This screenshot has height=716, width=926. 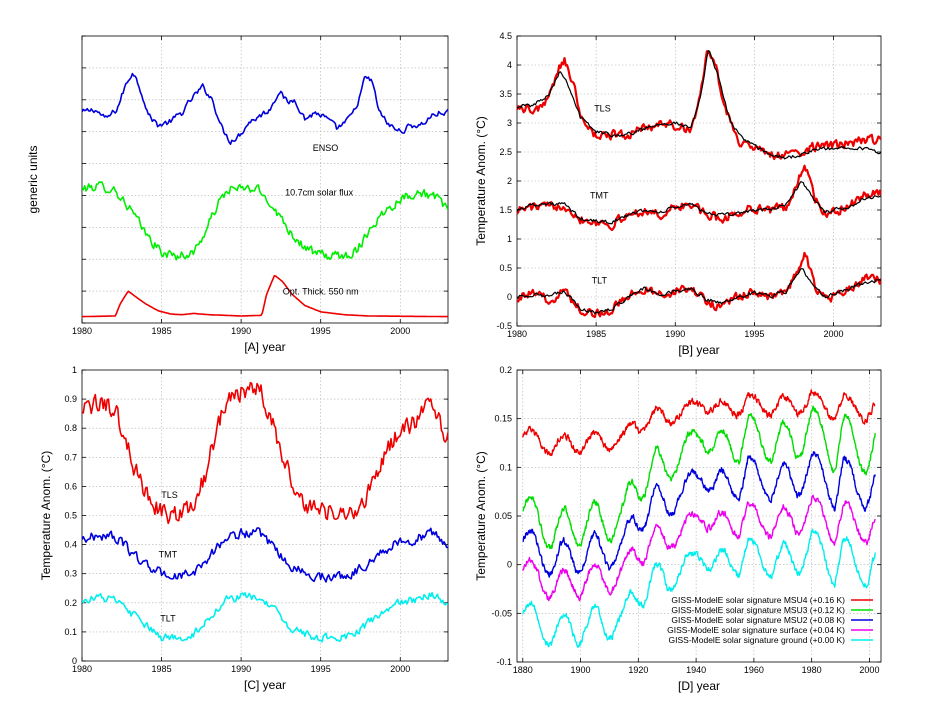 I want to click on series-line-tls, so click(x=265, y=453).